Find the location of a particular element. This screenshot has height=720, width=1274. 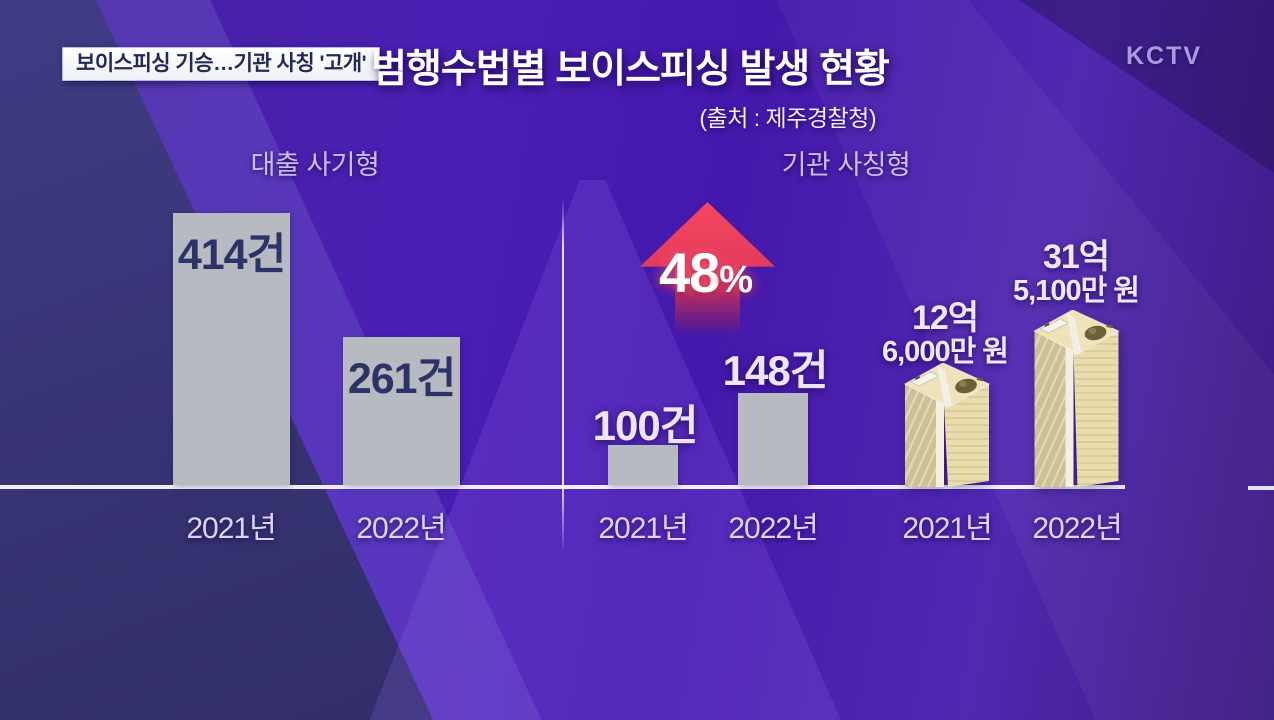

money-stack-icon-2021 is located at coordinates (947, 425).